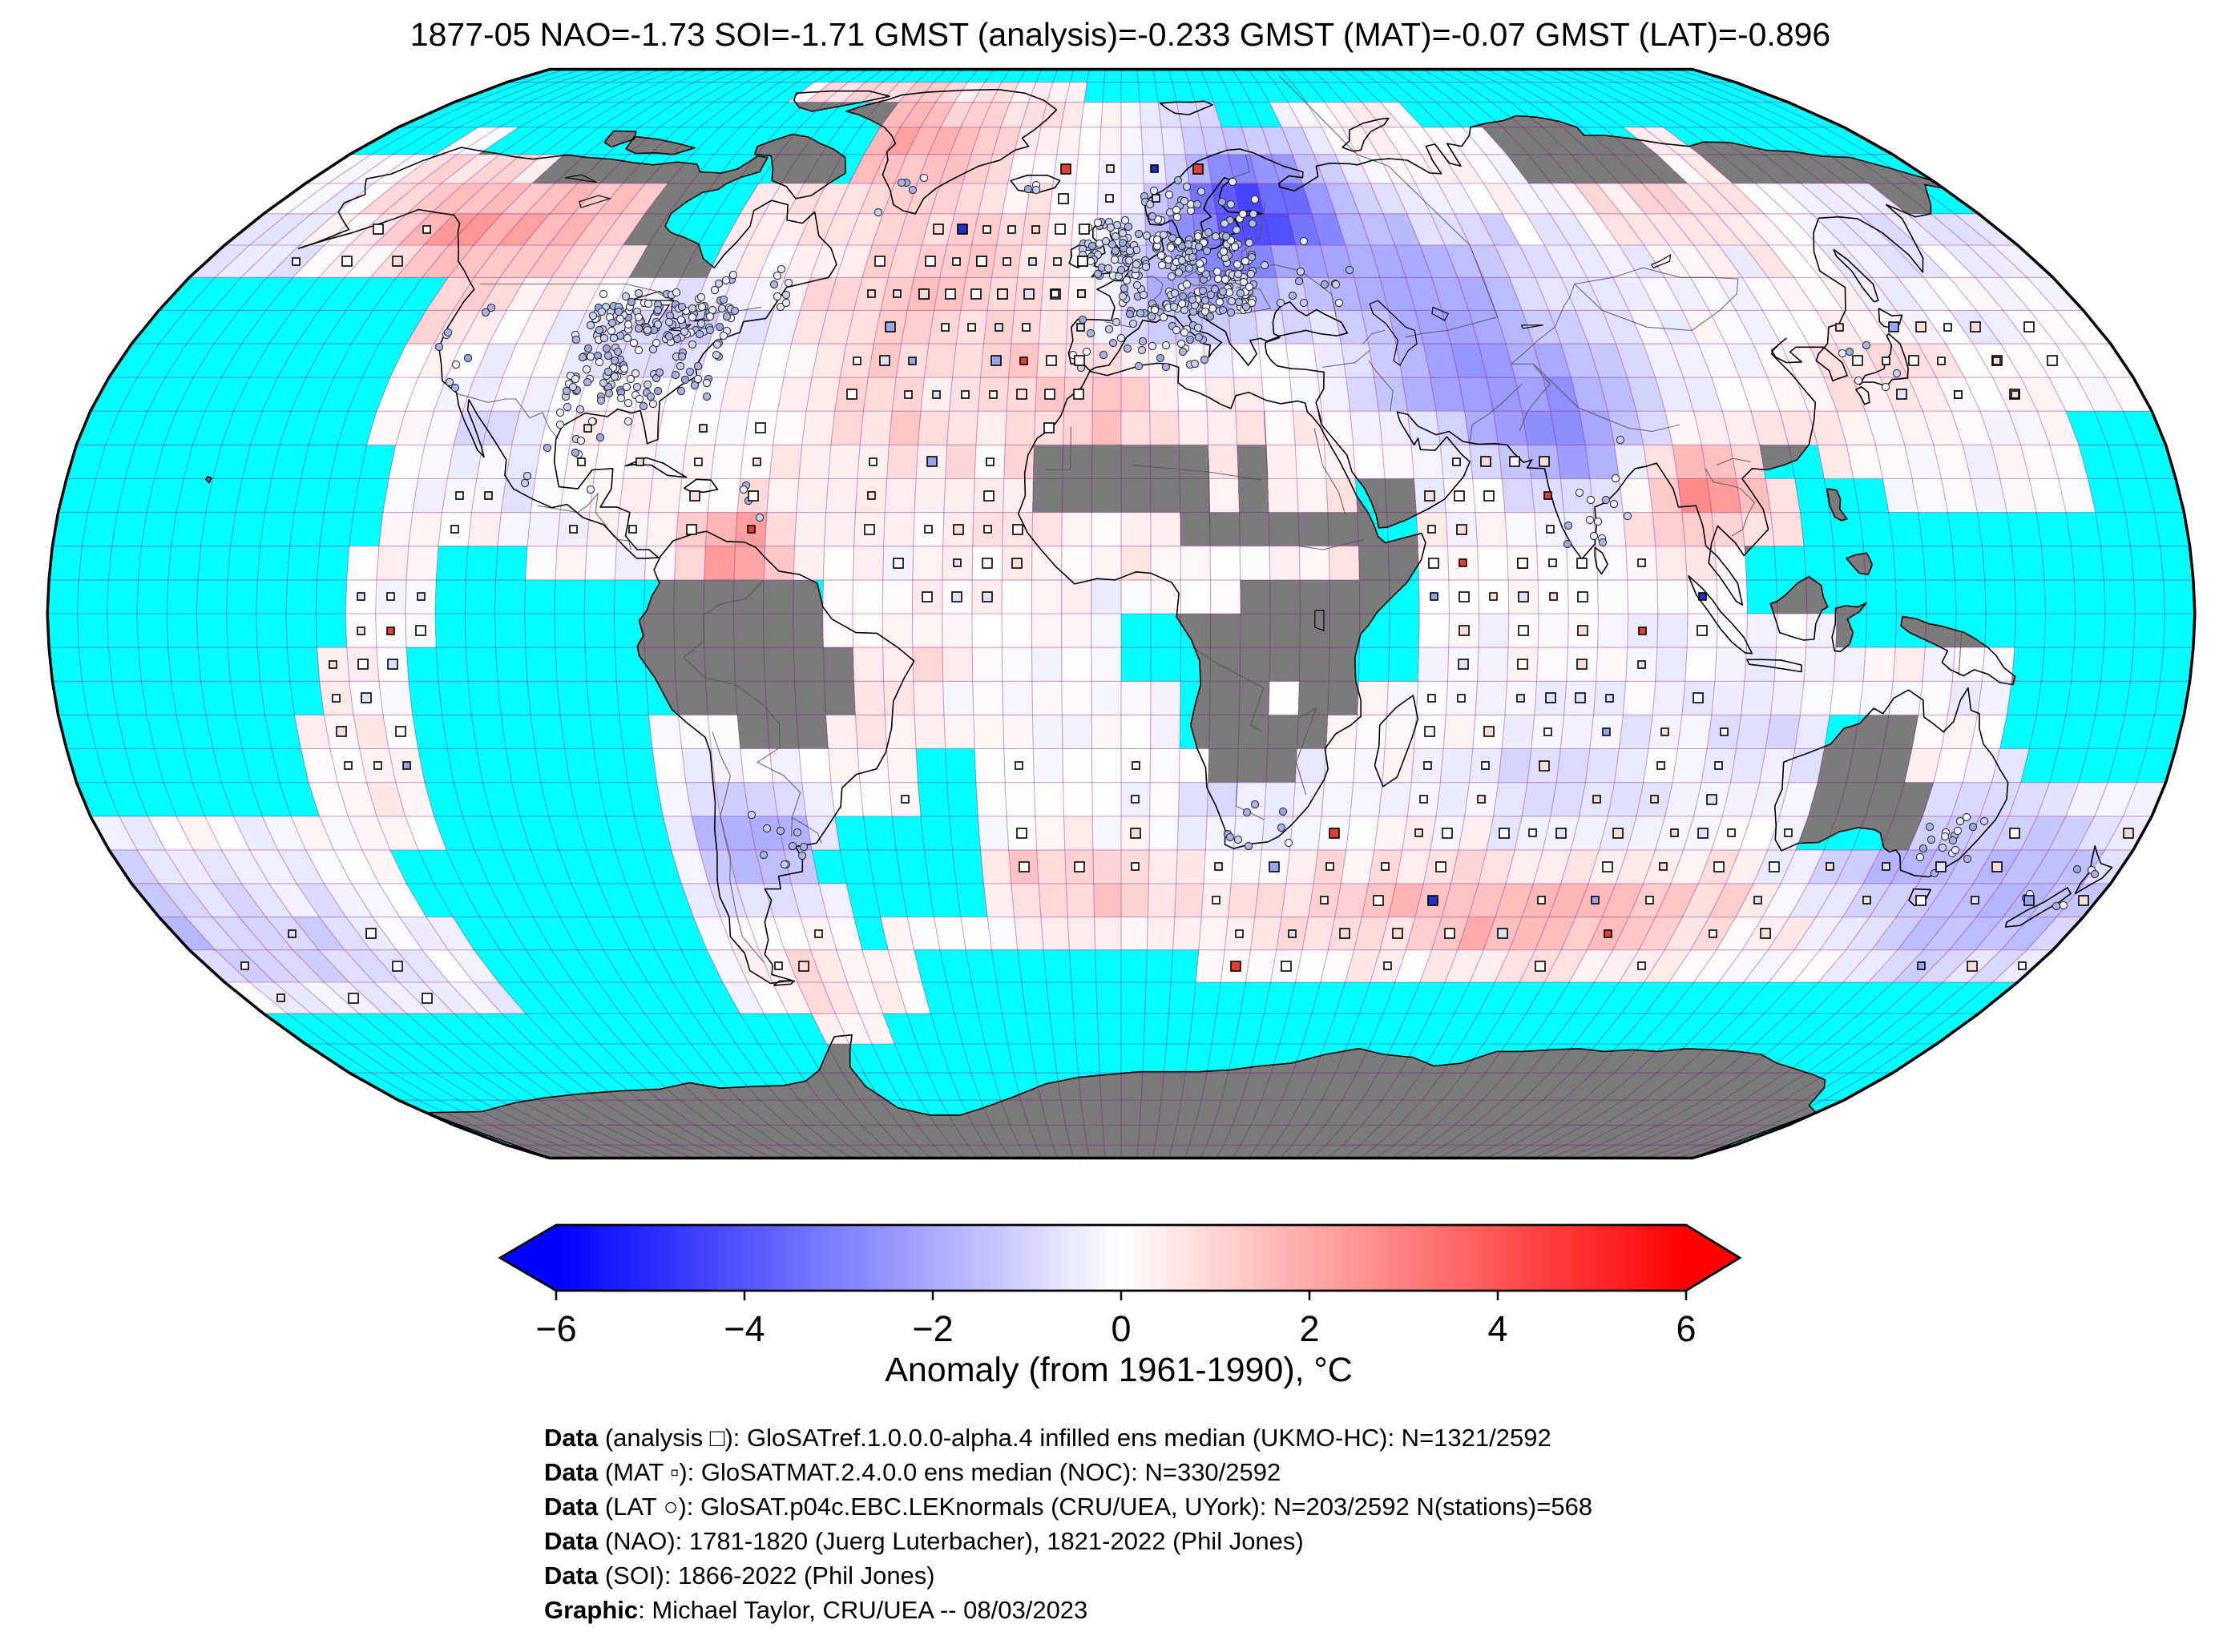  What do you see at coordinates (1497, 1328) in the screenshot?
I see `svg-text: 4` at bounding box center [1497, 1328].